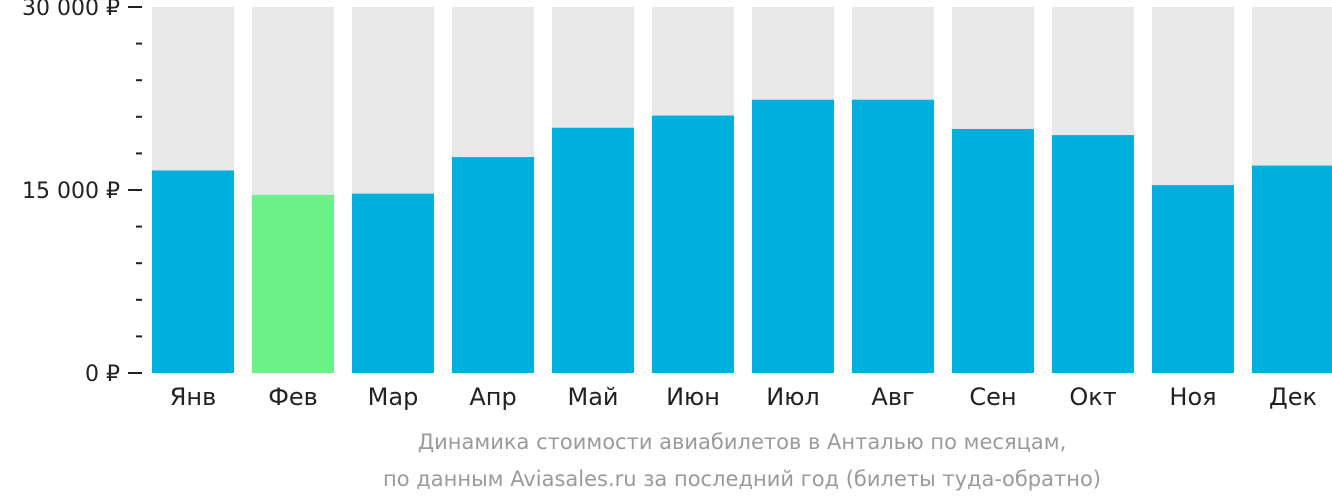 The height and width of the screenshot is (502, 1332). What do you see at coordinates (793, 397) in the screenshot?
I see `x-tick-label: Июл` at bounding box center [793, 397].